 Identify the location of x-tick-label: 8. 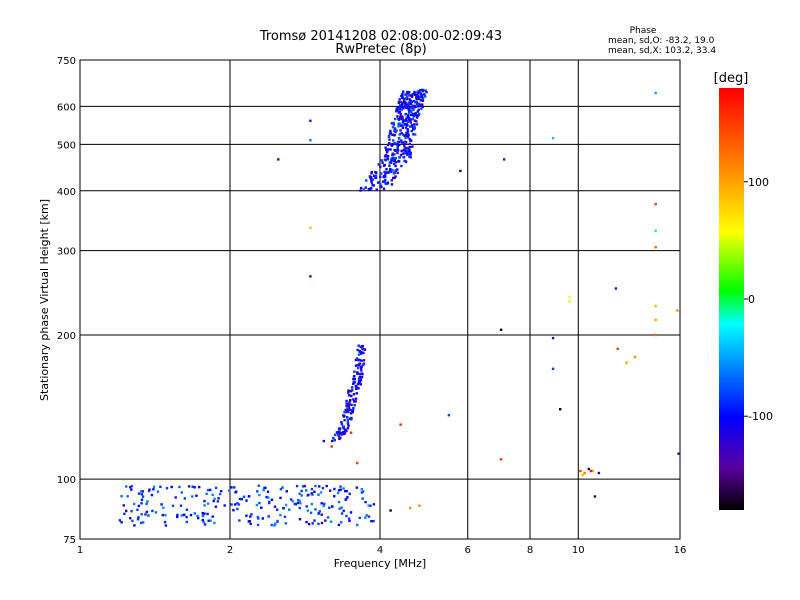
(530, 550).